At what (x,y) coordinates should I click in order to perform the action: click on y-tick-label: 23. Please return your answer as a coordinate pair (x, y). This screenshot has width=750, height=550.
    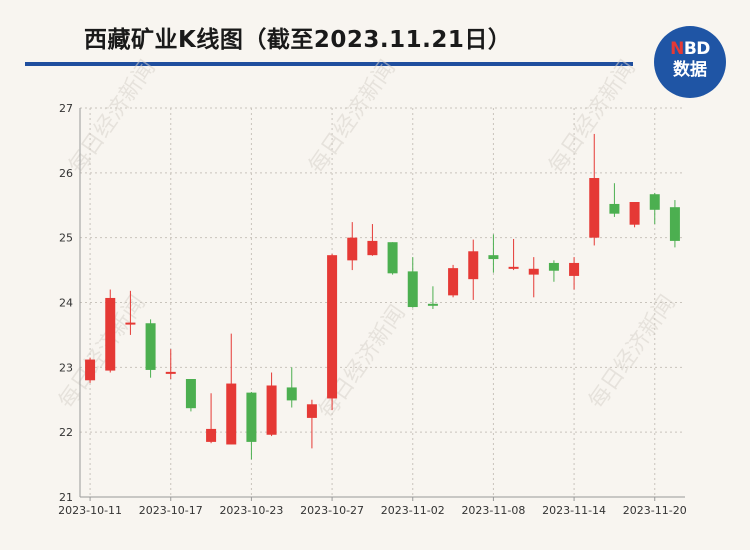
    Looking at the image, I should click on (66, 367).